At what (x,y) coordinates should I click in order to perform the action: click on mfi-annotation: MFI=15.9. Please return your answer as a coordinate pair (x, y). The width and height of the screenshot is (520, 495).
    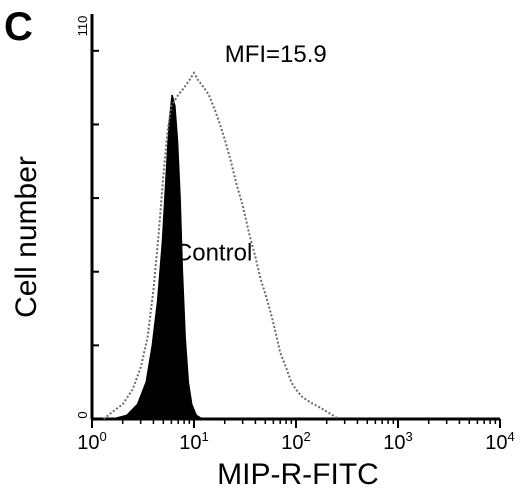
    Looking at the image, I should click on (276, 54).